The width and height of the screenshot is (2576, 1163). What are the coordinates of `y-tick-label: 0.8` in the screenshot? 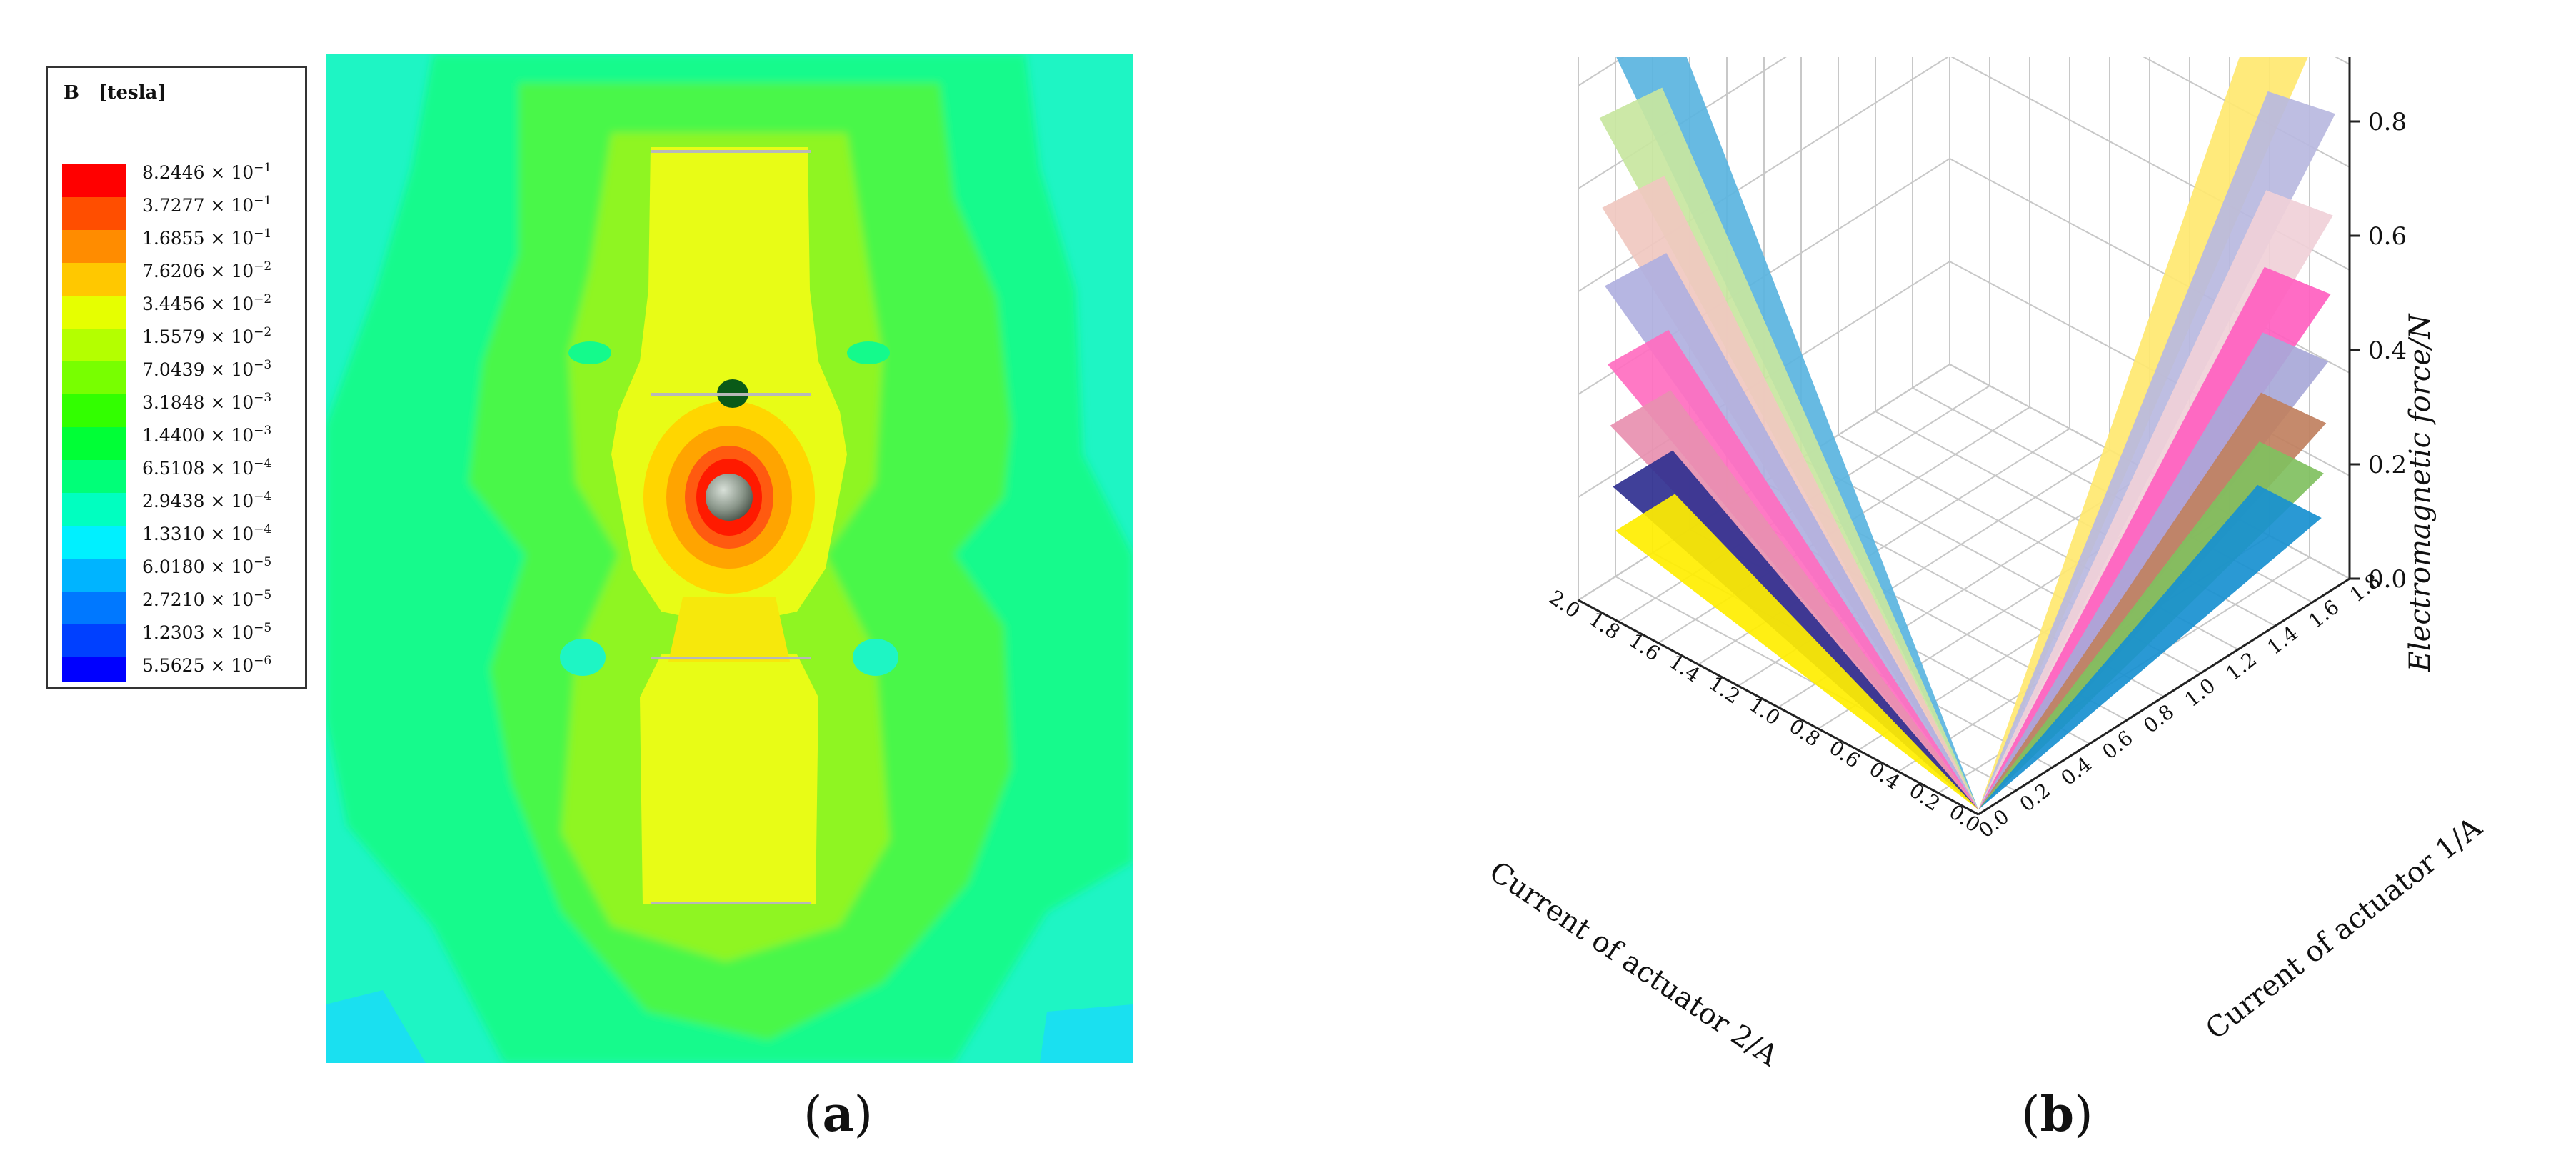 It's located at (2158, 718).